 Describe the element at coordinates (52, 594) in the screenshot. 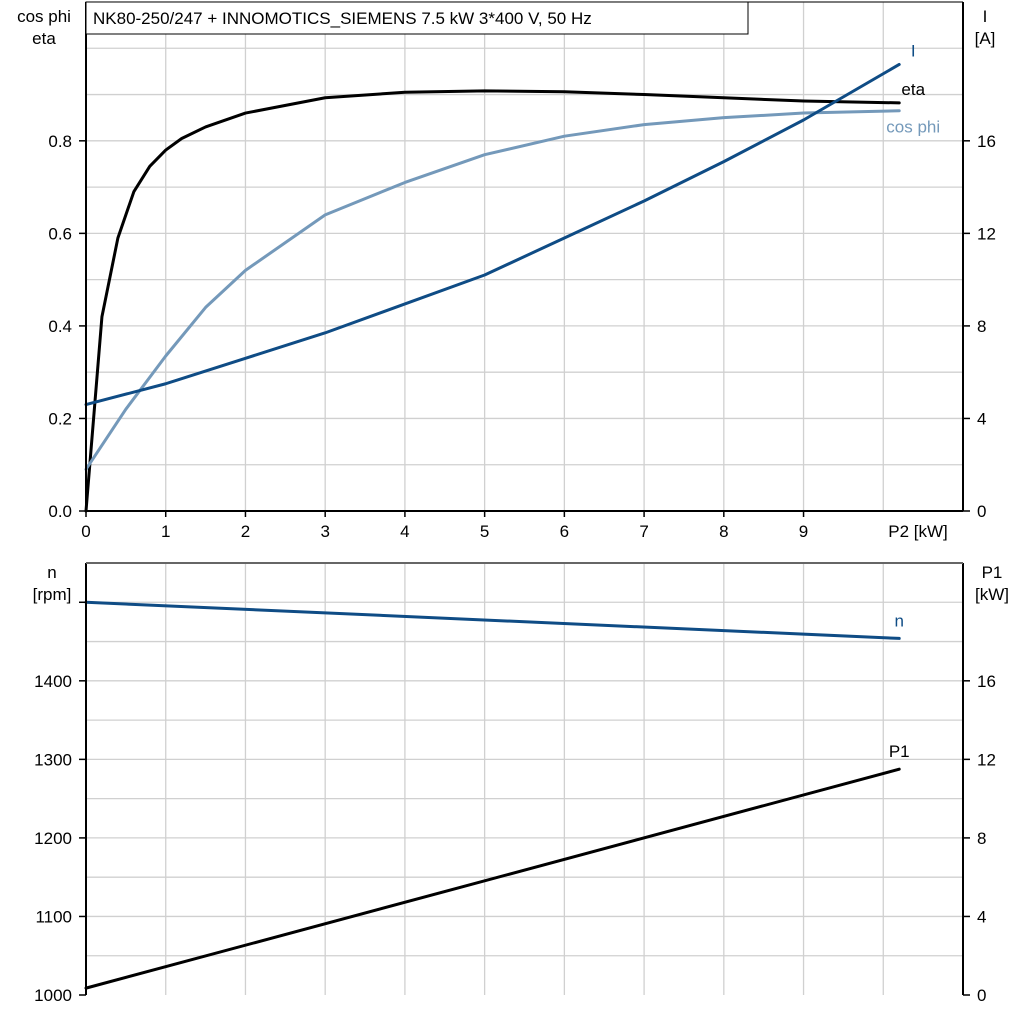

I see `y-left-axis-label: [rpm]` at that location.